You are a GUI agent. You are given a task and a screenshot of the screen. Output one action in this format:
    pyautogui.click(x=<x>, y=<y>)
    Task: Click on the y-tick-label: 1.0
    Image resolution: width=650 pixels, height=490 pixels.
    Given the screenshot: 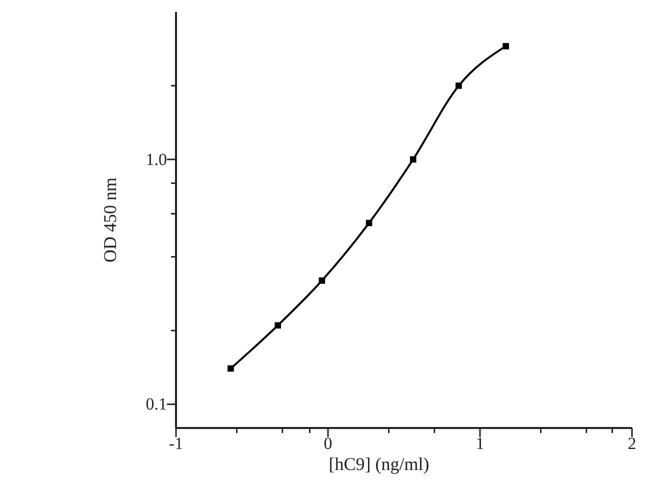 What is the action you would take?
    pyautogui.click(x=156, y=159)
    